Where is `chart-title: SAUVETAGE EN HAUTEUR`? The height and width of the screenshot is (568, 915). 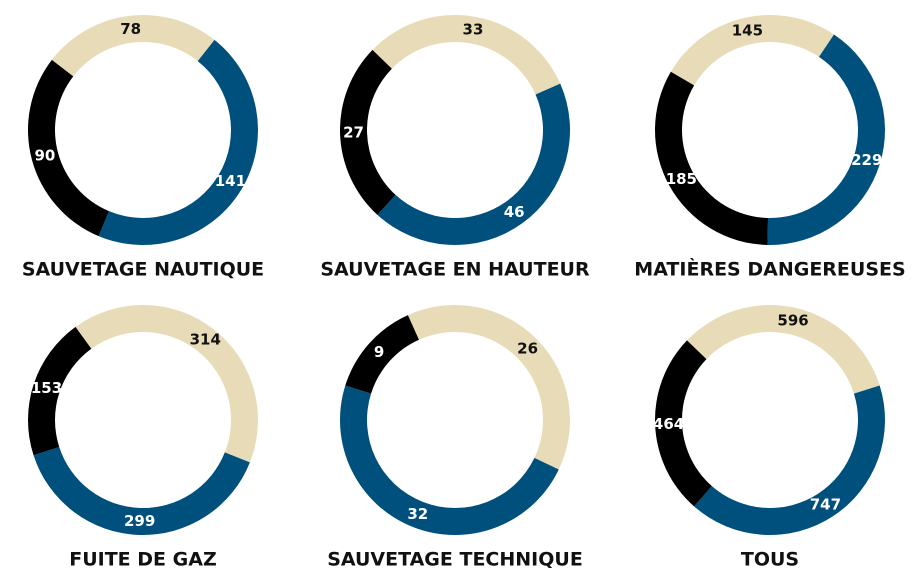 chart-title: SAUVETAGE EN HAUTEUR is located at coordinates (455, 270).